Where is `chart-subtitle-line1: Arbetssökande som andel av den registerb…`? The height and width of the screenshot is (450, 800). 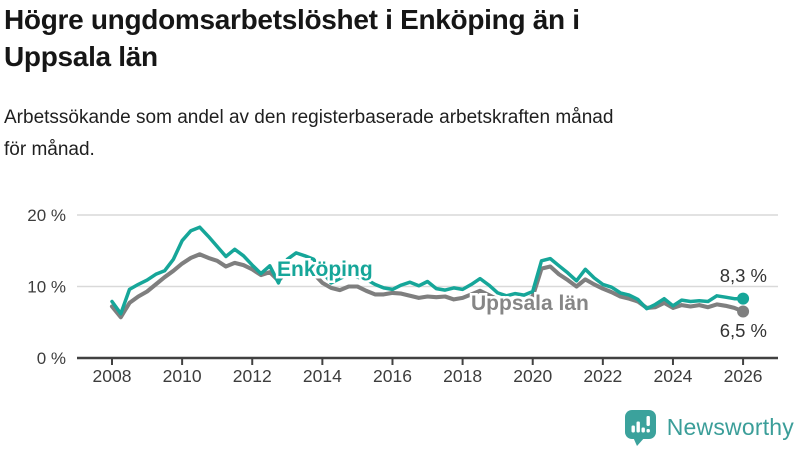
chart-subtitle-line1: Arbetssökande som andel av den registerb… is located at coordinates (309, 117).